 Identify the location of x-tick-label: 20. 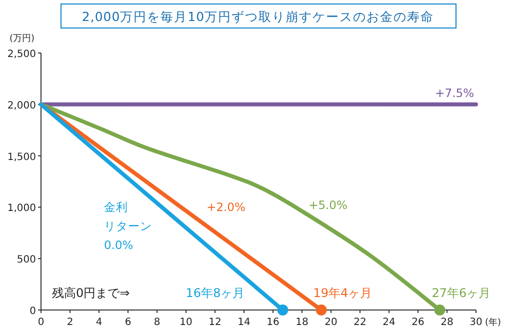
(331, 322).